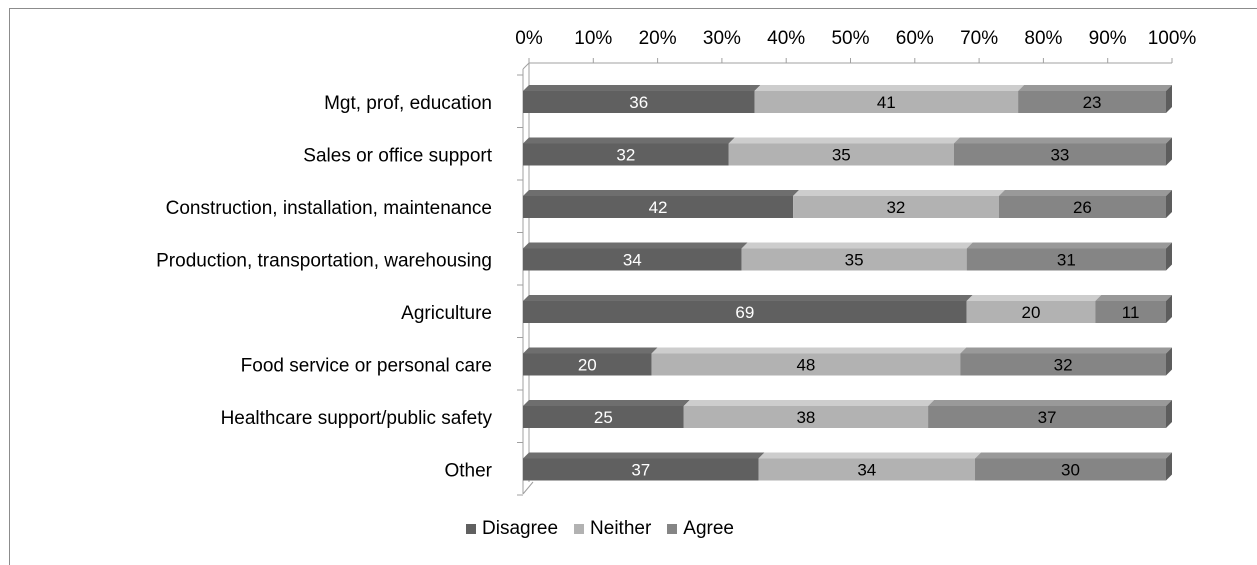 This screenshot has width=1257, height=565. Describe the element at coordinates (886, 102) in the screenshot. I see `data-label: 41` at that location.